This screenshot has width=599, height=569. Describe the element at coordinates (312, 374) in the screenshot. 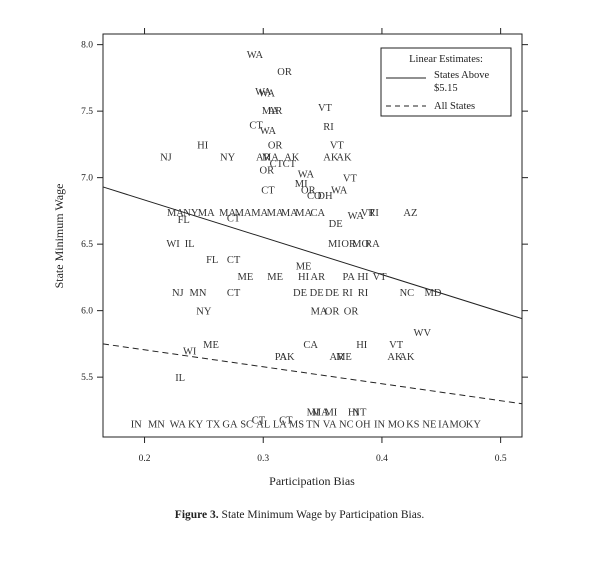

I see `fit-line-all-states` at that location.